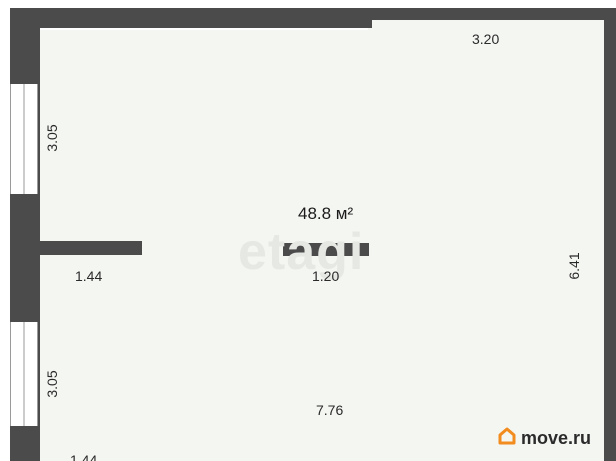  Describe the element at coordinates (52, 138) in the screenshot. I see `dimension-left-upper: 3.05` at that location.